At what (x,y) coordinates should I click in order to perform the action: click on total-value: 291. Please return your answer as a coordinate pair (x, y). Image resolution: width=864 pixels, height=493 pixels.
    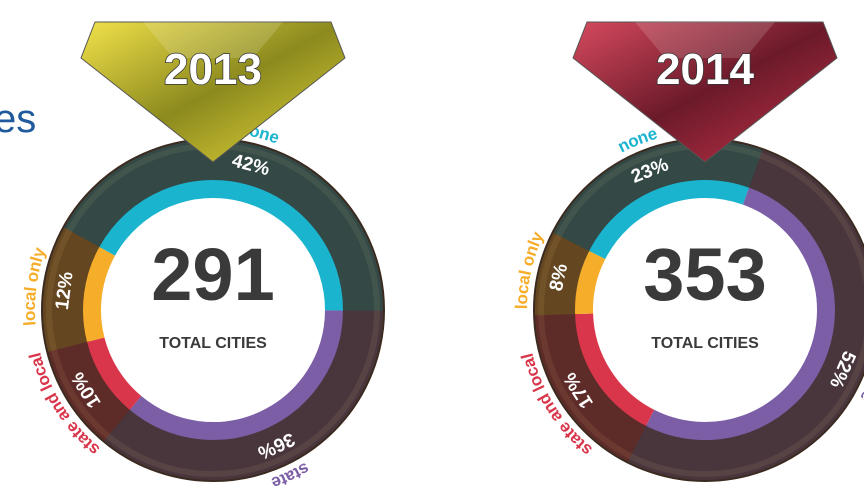
    Looking at the image, I should click on (212, 274).